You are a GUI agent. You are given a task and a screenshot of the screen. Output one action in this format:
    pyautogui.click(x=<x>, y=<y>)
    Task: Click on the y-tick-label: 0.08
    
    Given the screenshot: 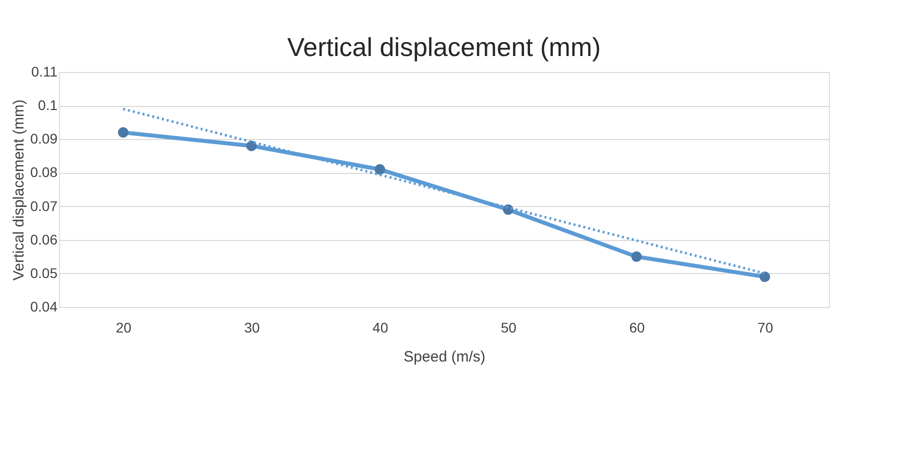 What is the action you would take?
    pyautogui.click(x=44, y=172)
    